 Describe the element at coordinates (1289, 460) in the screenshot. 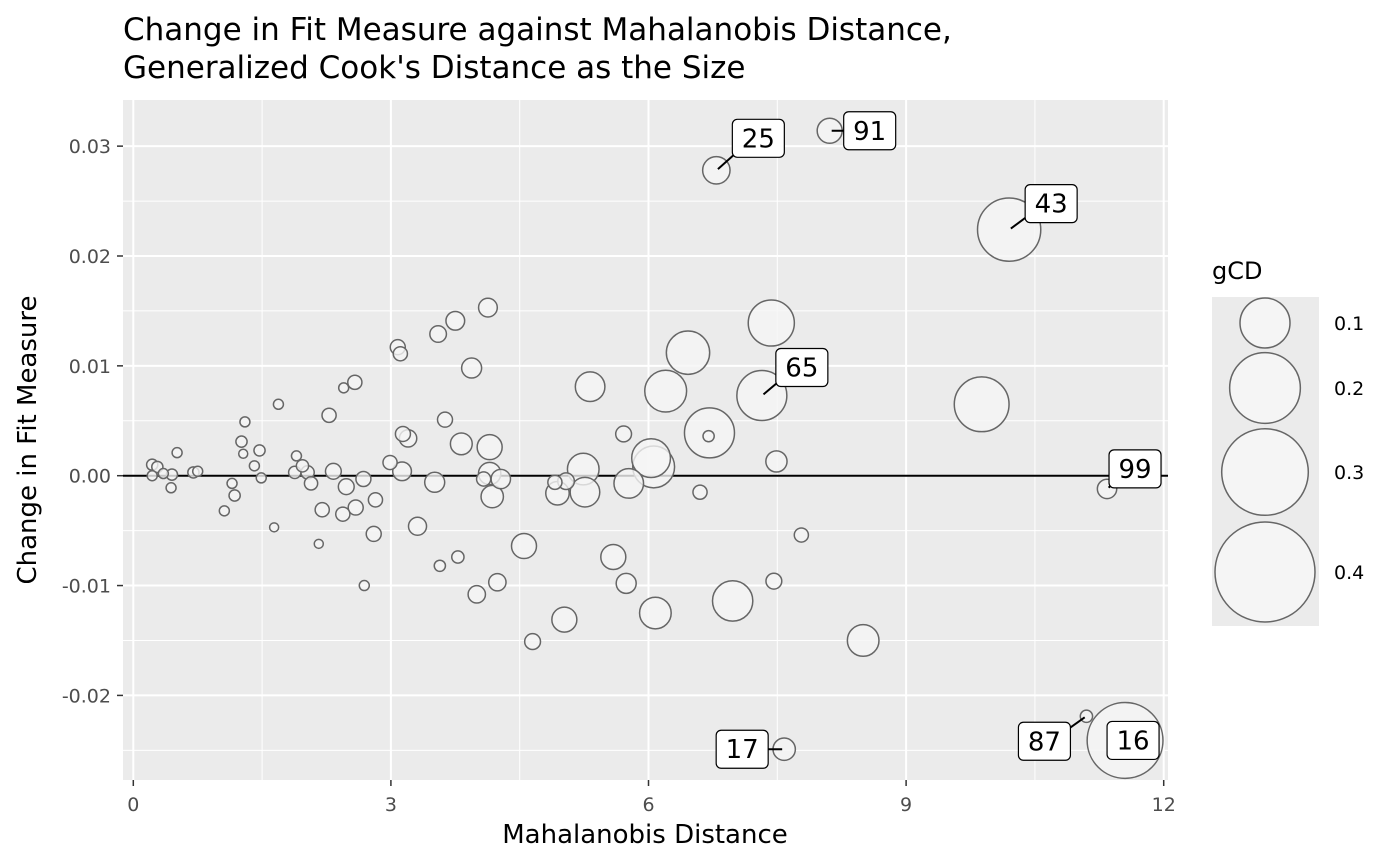

I see `legend-keys: 0.1 0.2 0.3 0.4` at that location.